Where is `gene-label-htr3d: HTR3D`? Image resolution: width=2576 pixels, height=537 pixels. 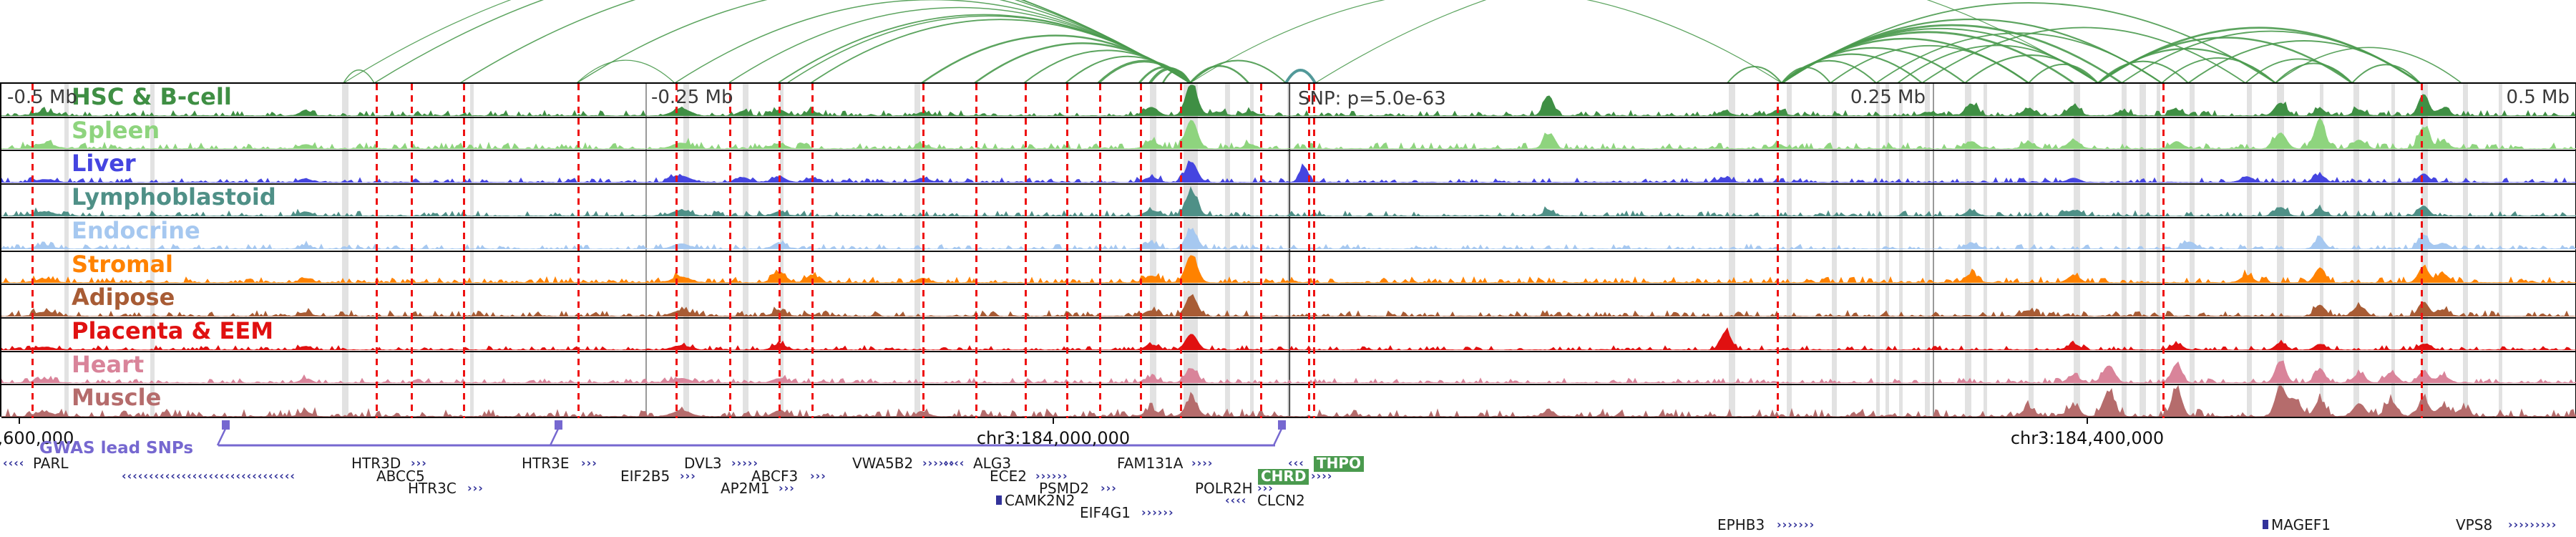
gene-label-htr3d: HTR3D is located at coordinates (376, 463).